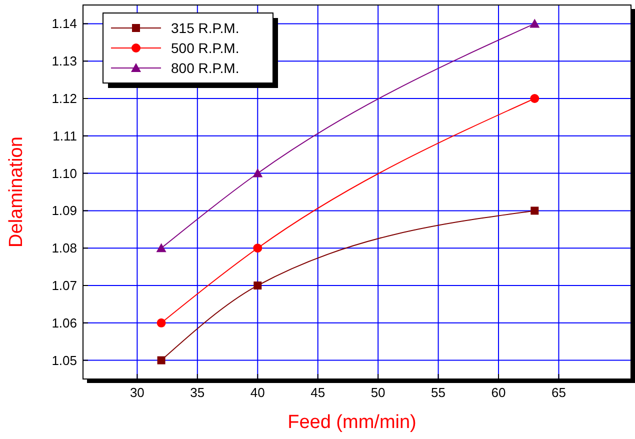  What do you see at coordinates (559, 392) in the screenshot?
I see `x-tick-label: 65` at bounding box center [559, 392].